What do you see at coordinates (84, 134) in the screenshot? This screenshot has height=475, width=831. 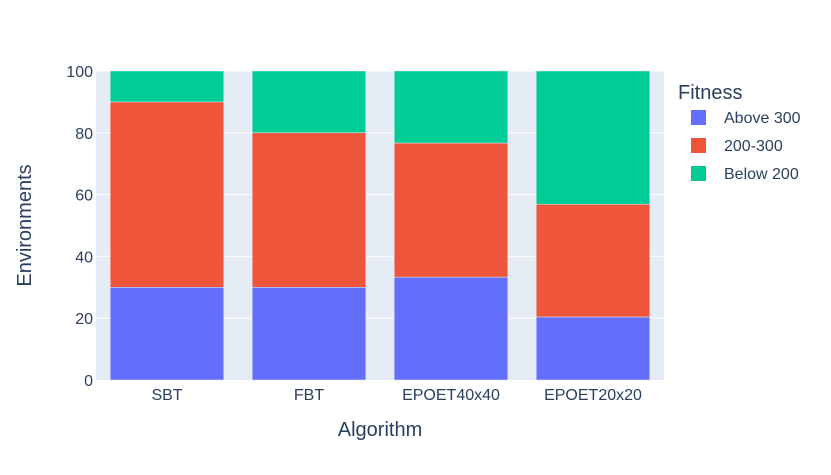 I see `y-tick-label: 80` at bounding box center [84, 134].